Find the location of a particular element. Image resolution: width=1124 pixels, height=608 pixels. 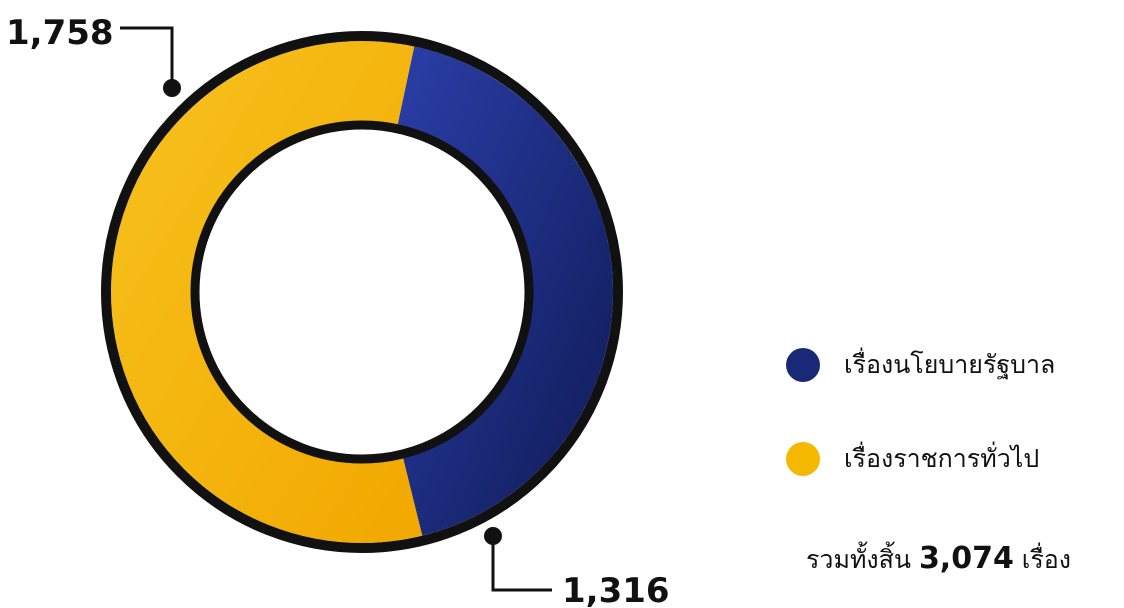

legend: เรื่องนโยบายรัฐบาล เรื่องราชการทั่วไป is located at coordinates (951, 439).